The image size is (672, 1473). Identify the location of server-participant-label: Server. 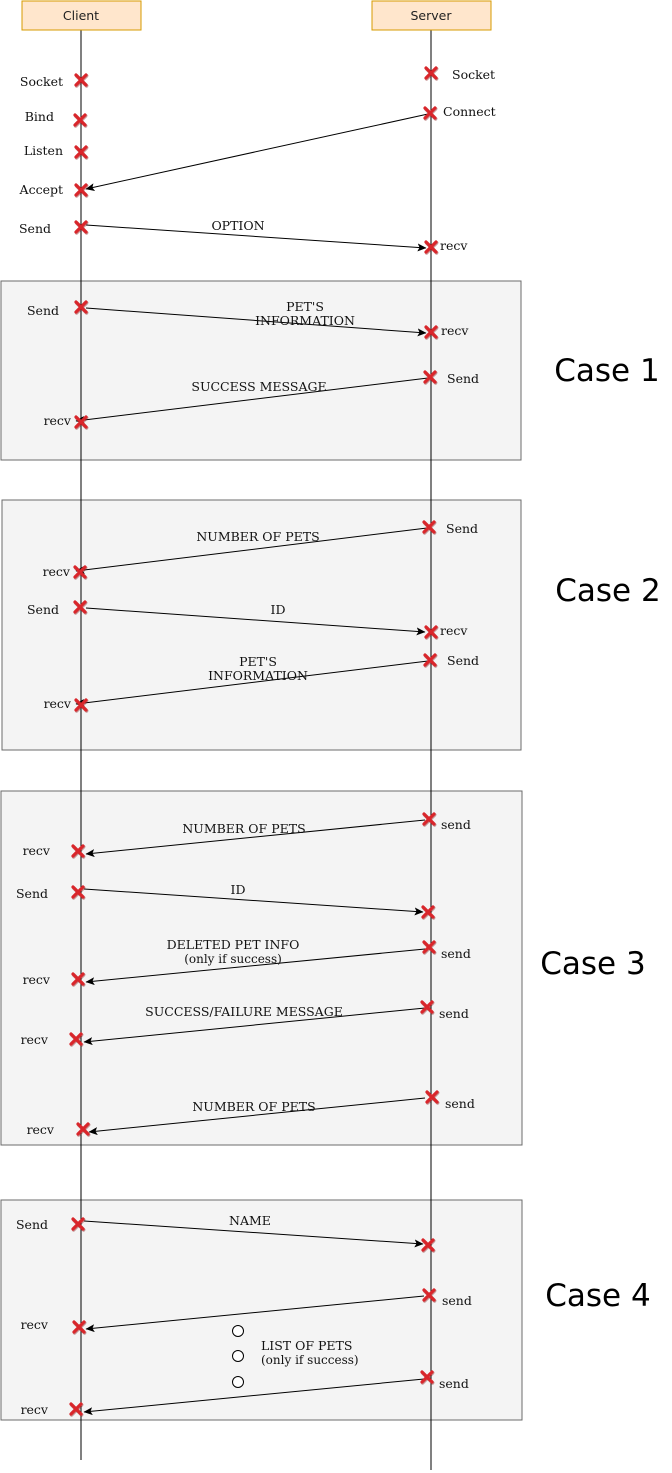
(432, 15).